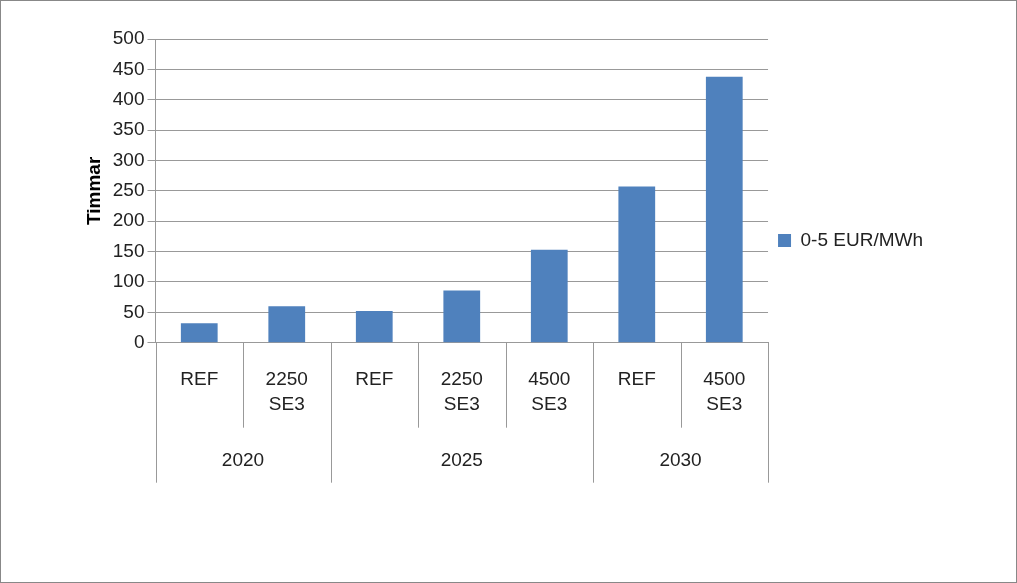  Describe the element at coordinates (139, 341) in the screenshot. I see `y-tick-label: 0` at that location.